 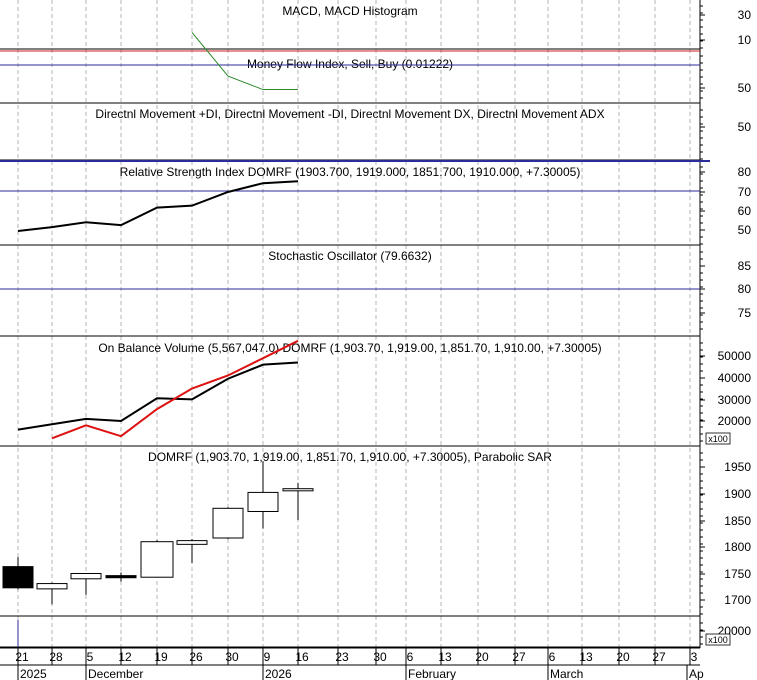 I want to click on y-axis-tick-label: 30000, so click(x=735, y=400).